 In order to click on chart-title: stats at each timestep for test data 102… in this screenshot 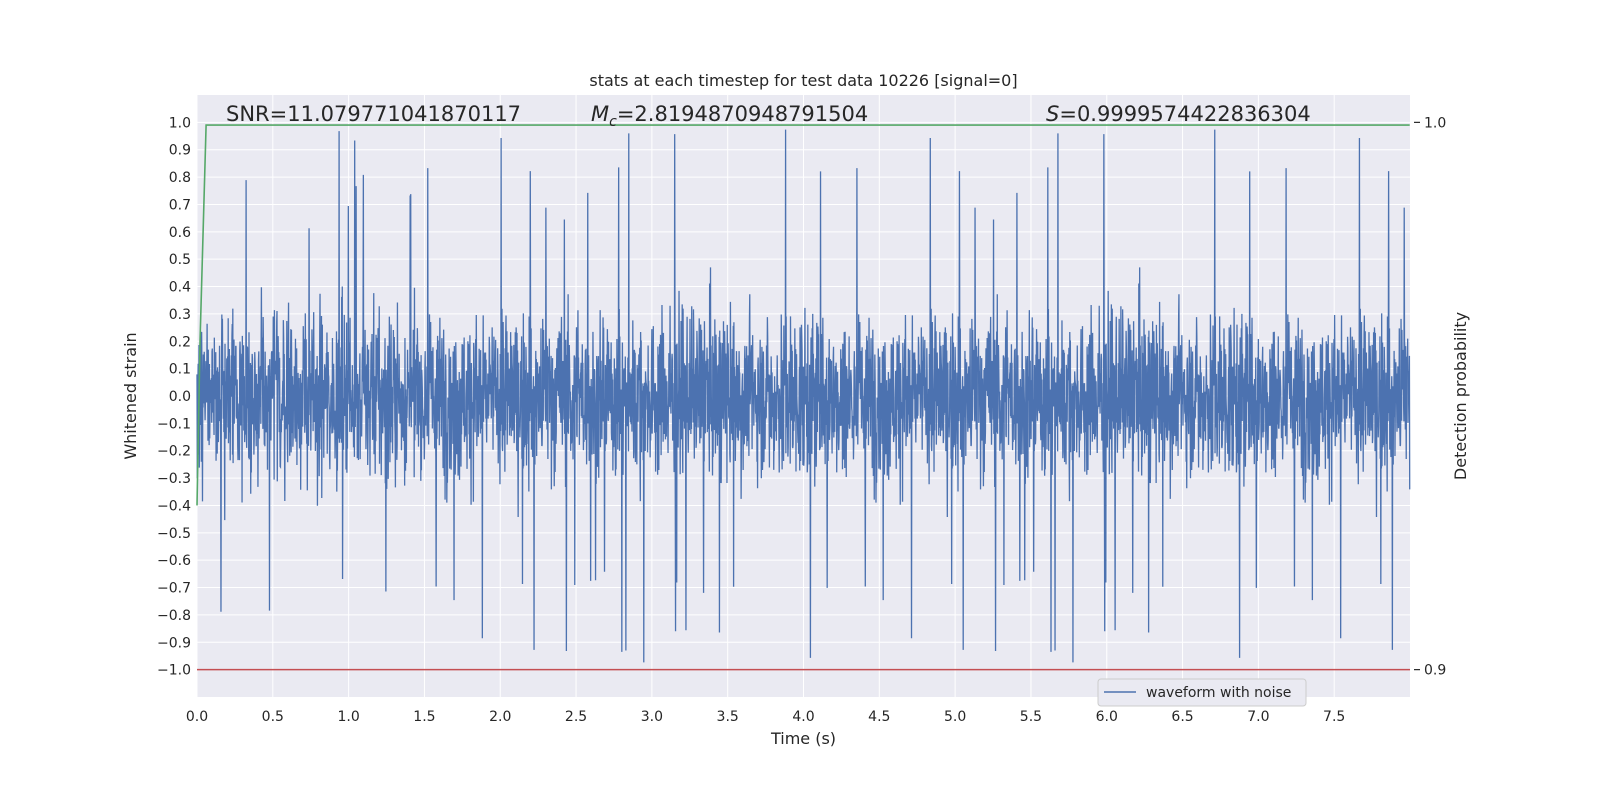, I will do `click(803, 80)`.